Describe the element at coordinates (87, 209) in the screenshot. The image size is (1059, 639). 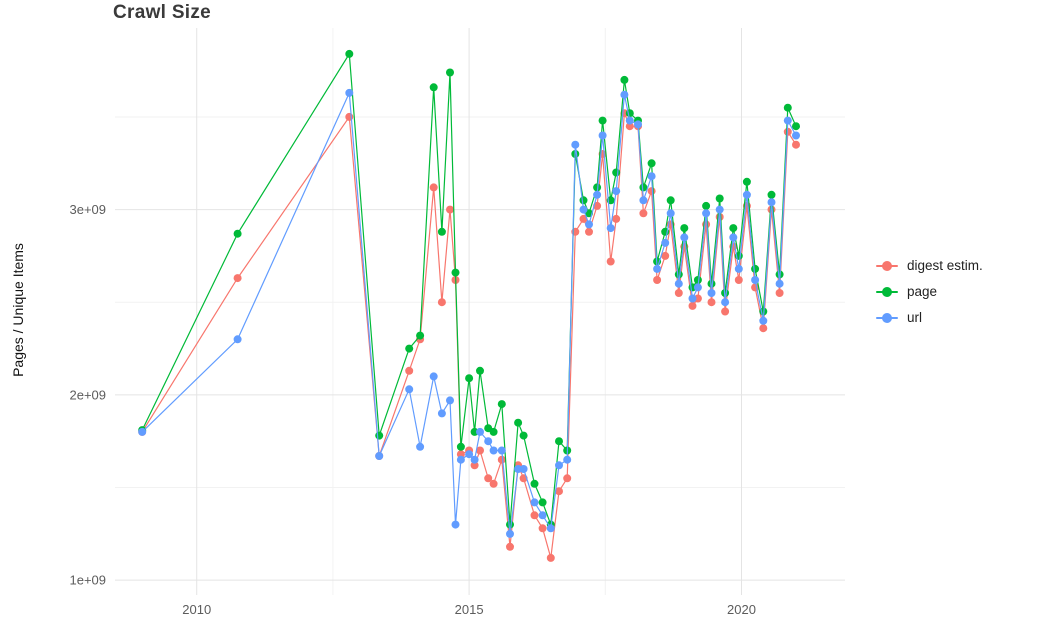
I see `y-tick-label: 3e+09` at that location.